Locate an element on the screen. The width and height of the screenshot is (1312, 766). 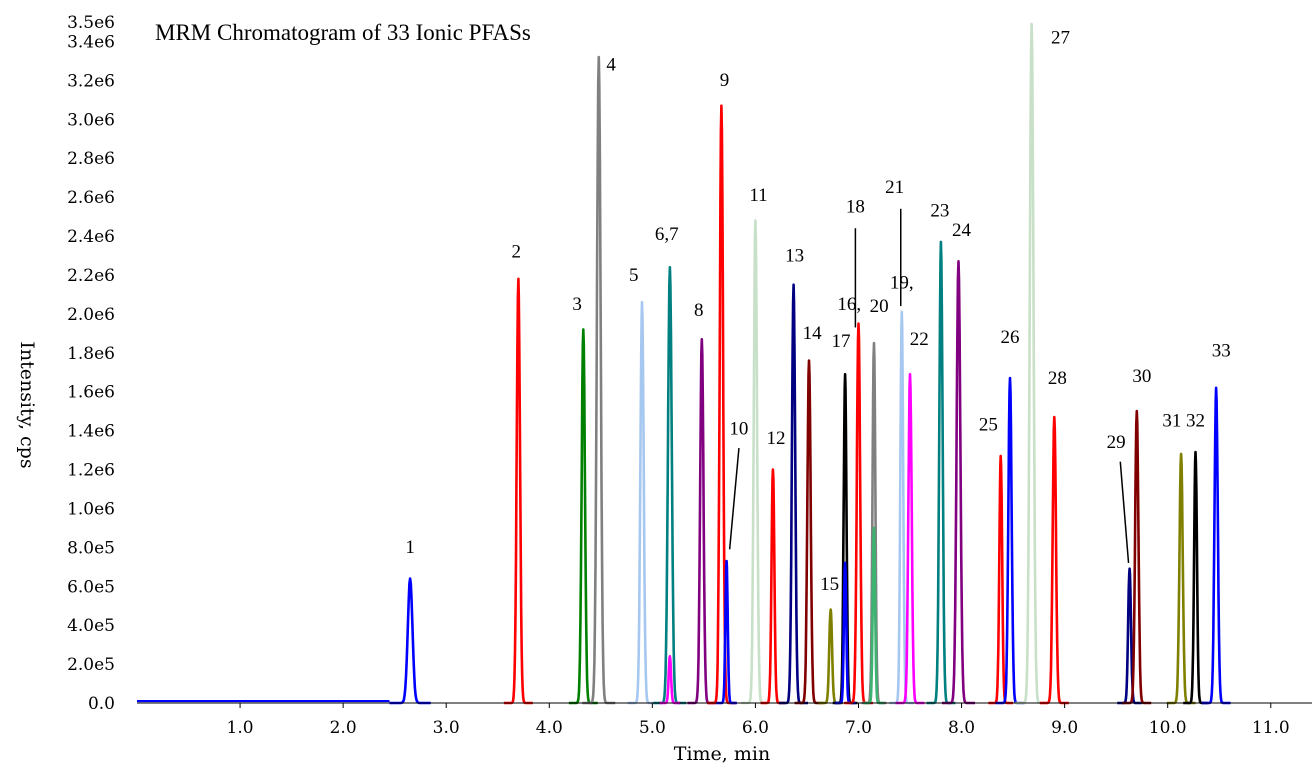
peak-label-30: 31 is located at coordinates (1171, 421).